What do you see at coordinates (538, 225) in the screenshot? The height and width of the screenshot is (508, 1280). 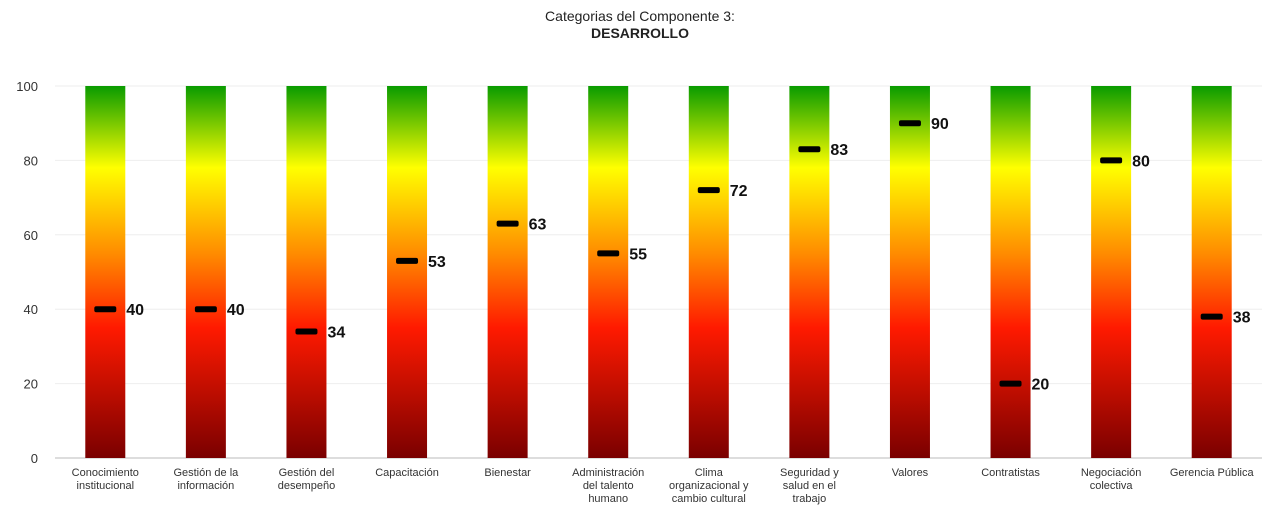 I see `data-label: 63` at bounding box center [538, 225].